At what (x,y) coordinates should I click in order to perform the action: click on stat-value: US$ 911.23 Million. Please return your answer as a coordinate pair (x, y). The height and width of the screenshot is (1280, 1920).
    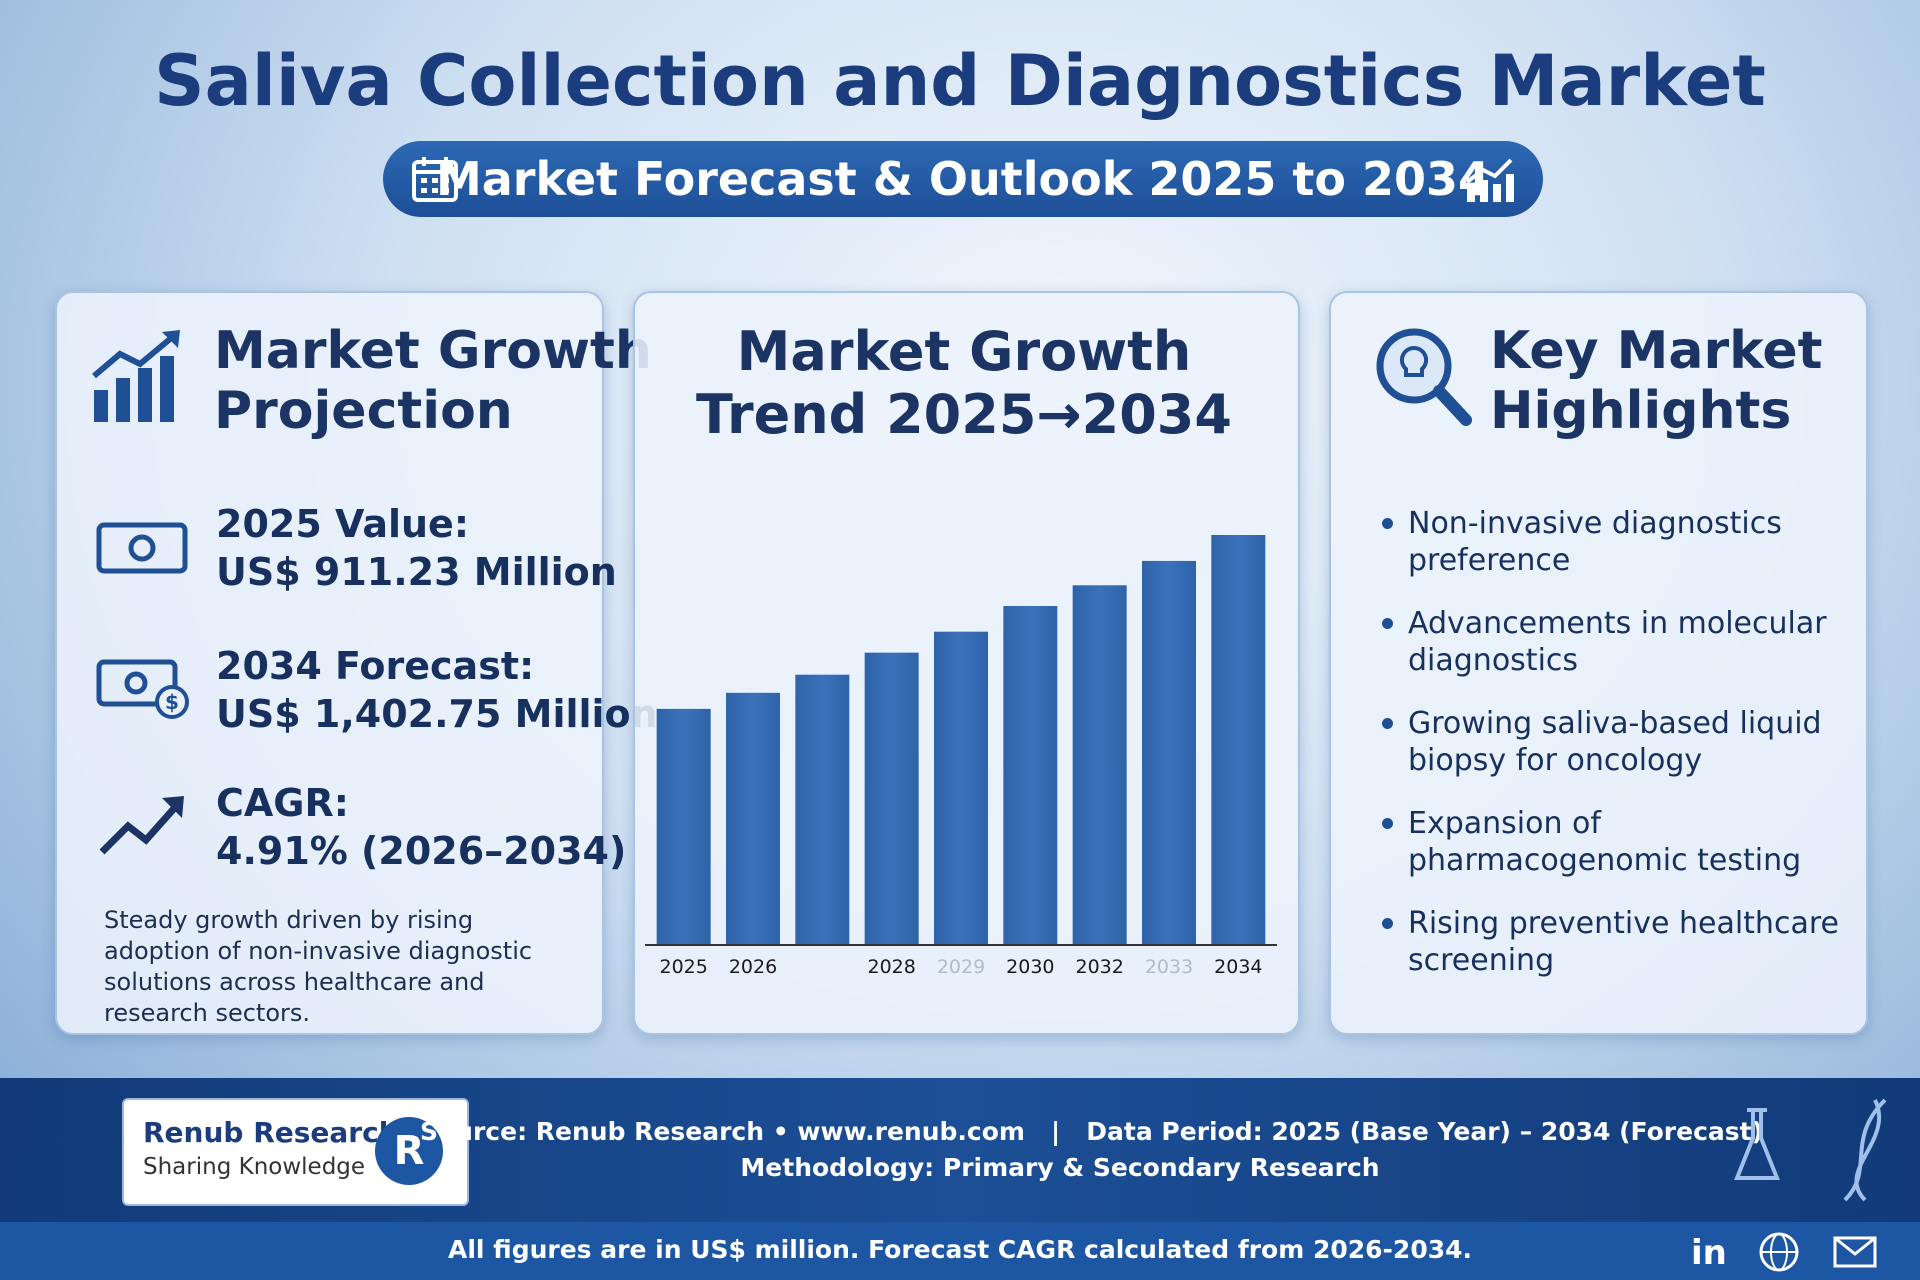
    Looking at the image, I should click on (416, 572).